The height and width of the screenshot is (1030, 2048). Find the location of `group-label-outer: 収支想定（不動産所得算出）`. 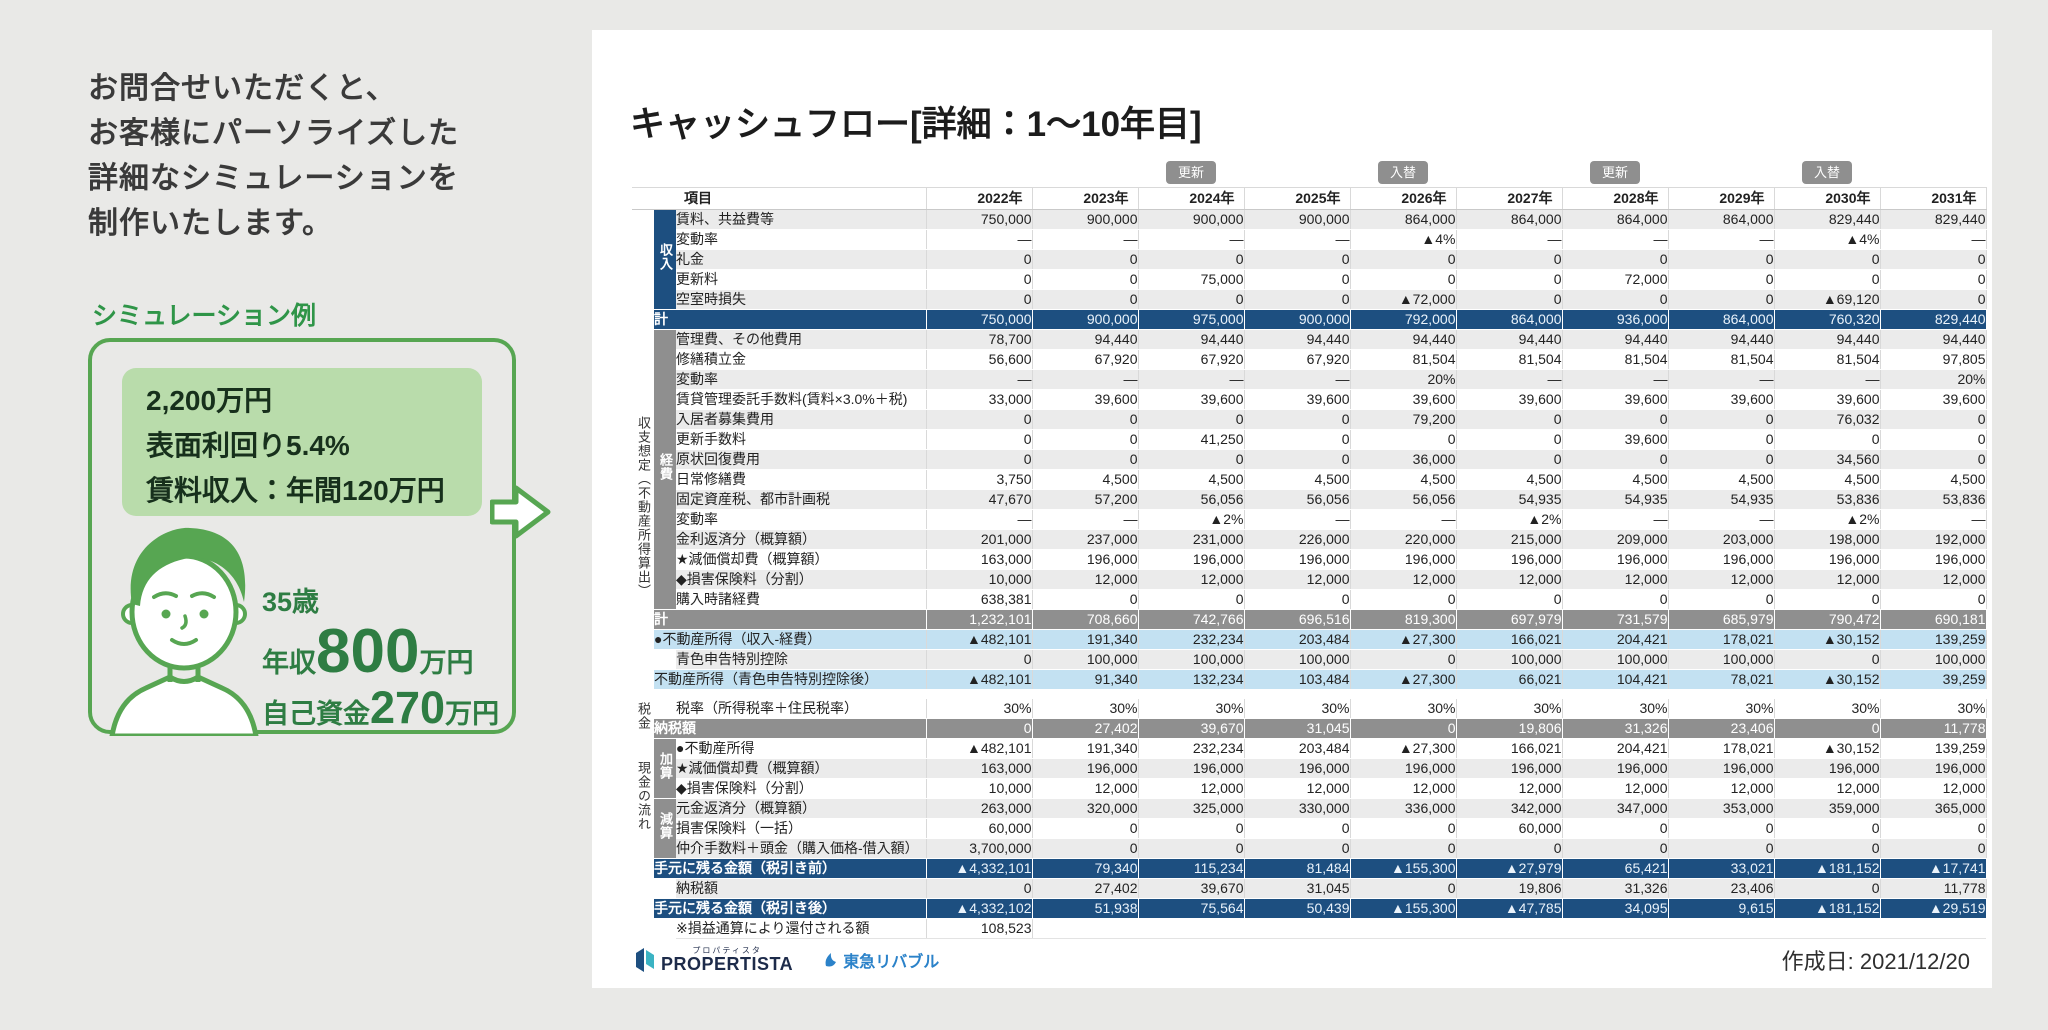

group-label-outer: 収支想定（不動産所得算出） is located at coordinates (643, 509).